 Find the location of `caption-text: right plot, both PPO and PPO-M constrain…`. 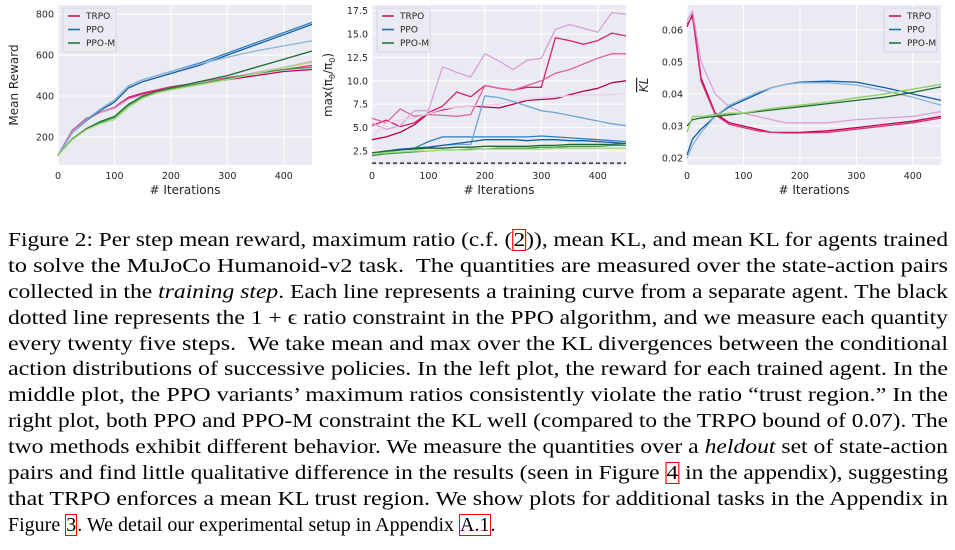

caption-text: right plot, both PPO and PPO-M constrain… is located at coordinates (478, 421).